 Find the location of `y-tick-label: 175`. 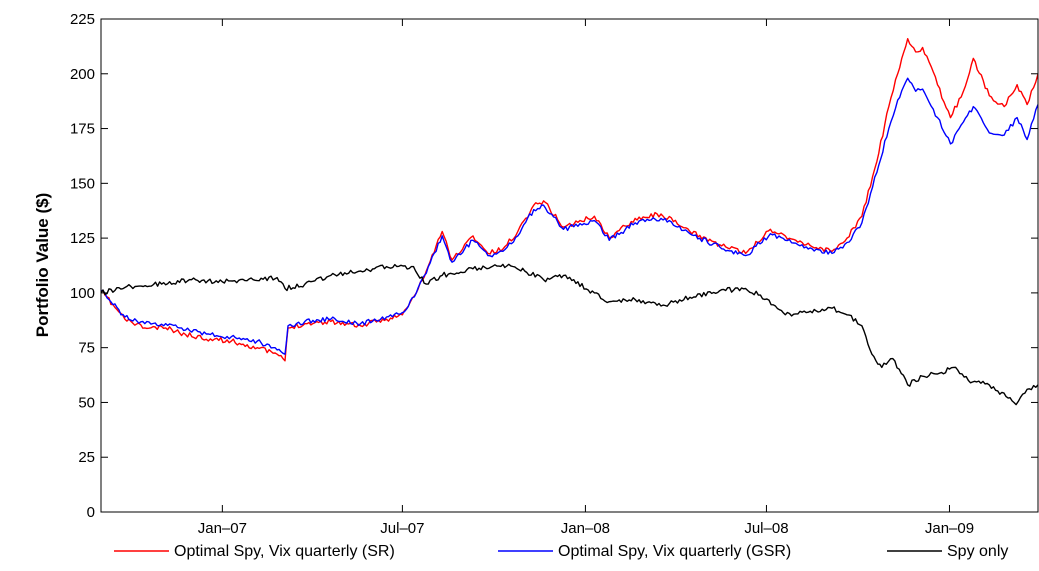

y-tick-label: 175 is located at coordinates (82, 129).